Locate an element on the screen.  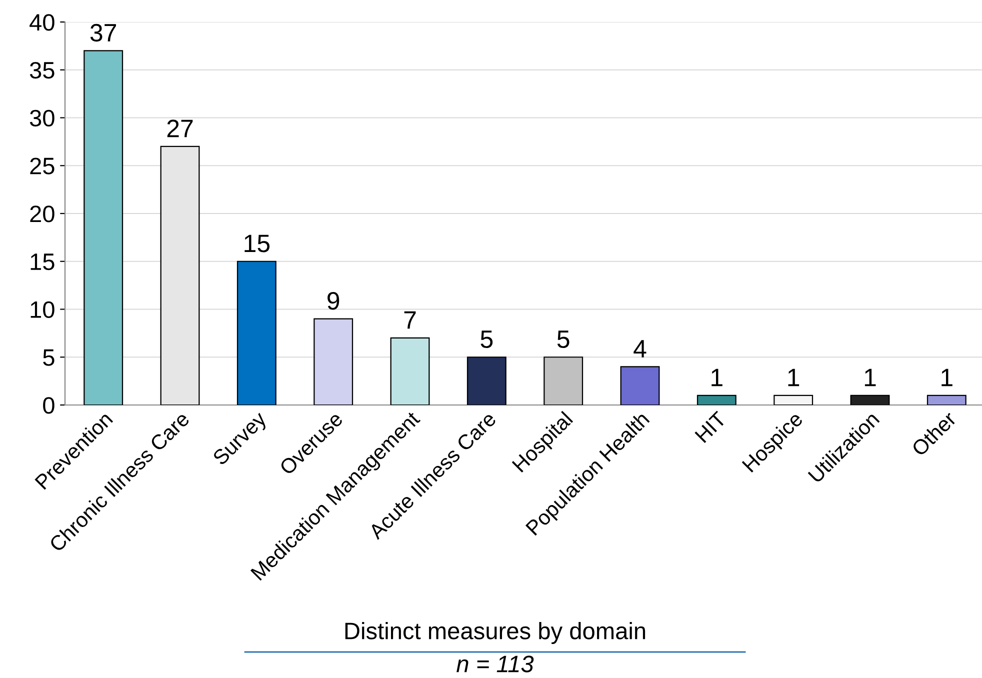
y-tick-label: 0 is located at coordinates (48, 405).